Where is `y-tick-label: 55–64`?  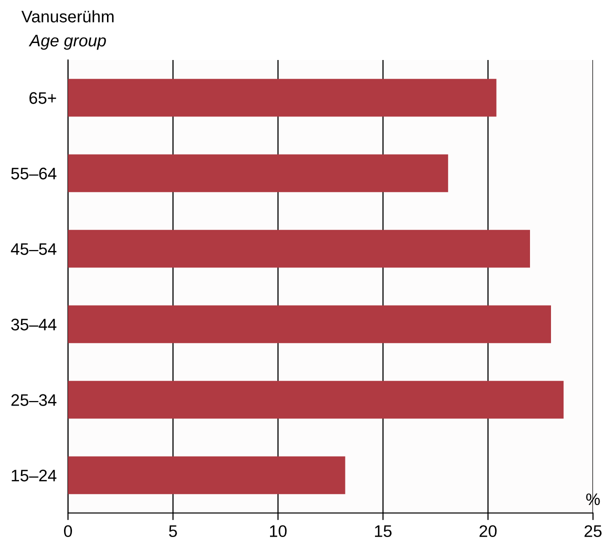
y-tick-label: 55–64 is located at coordinates (33, 174).